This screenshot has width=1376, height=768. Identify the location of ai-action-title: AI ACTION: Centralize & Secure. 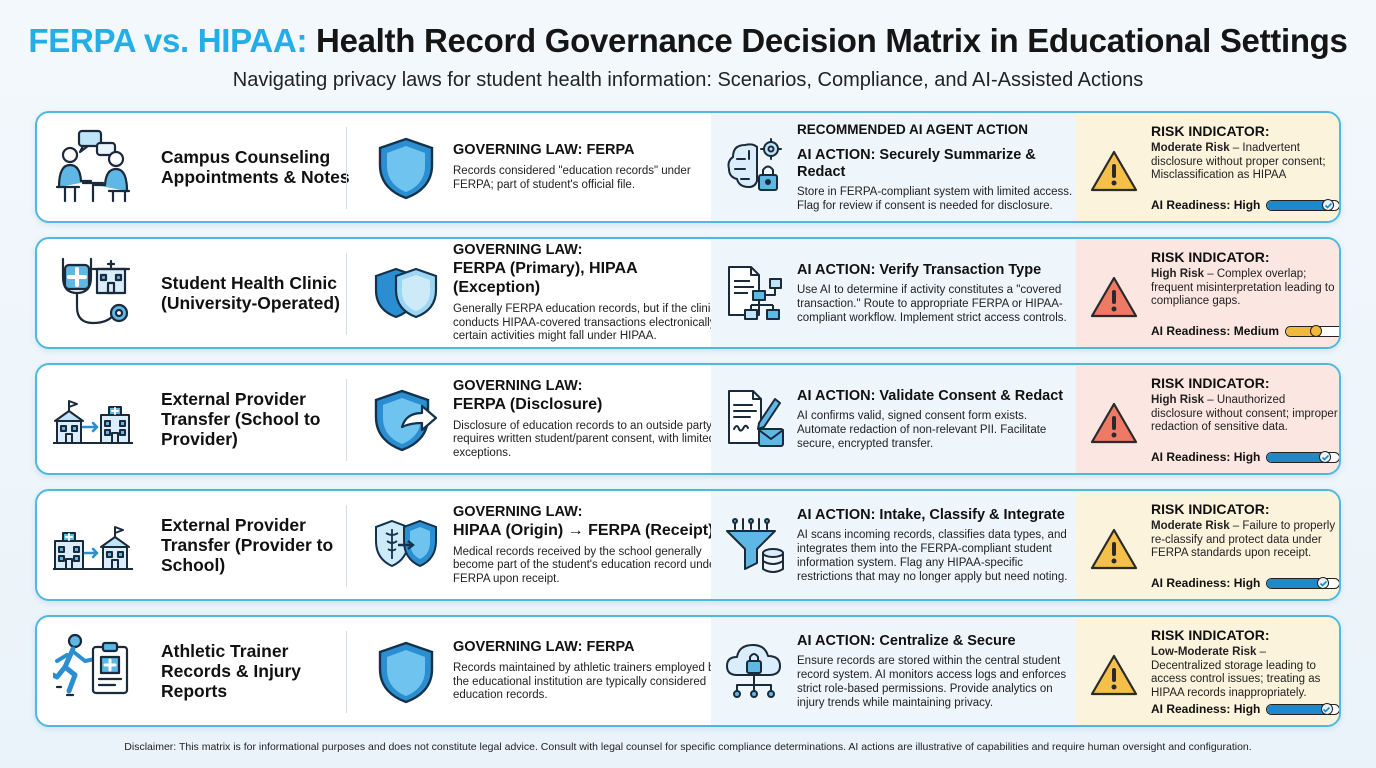
(906, 640).